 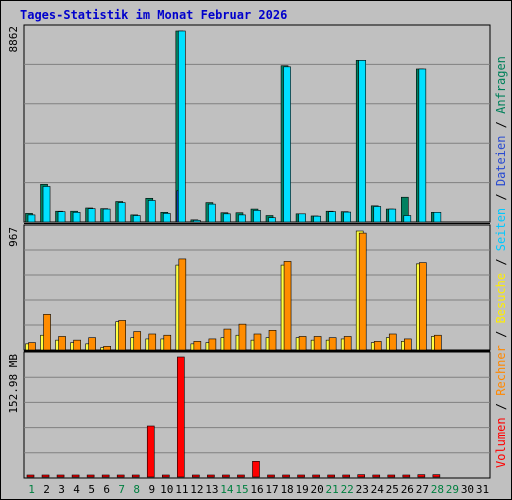 I want to click on x-tick-label-day-25: 25, so click(x=392, y=489).